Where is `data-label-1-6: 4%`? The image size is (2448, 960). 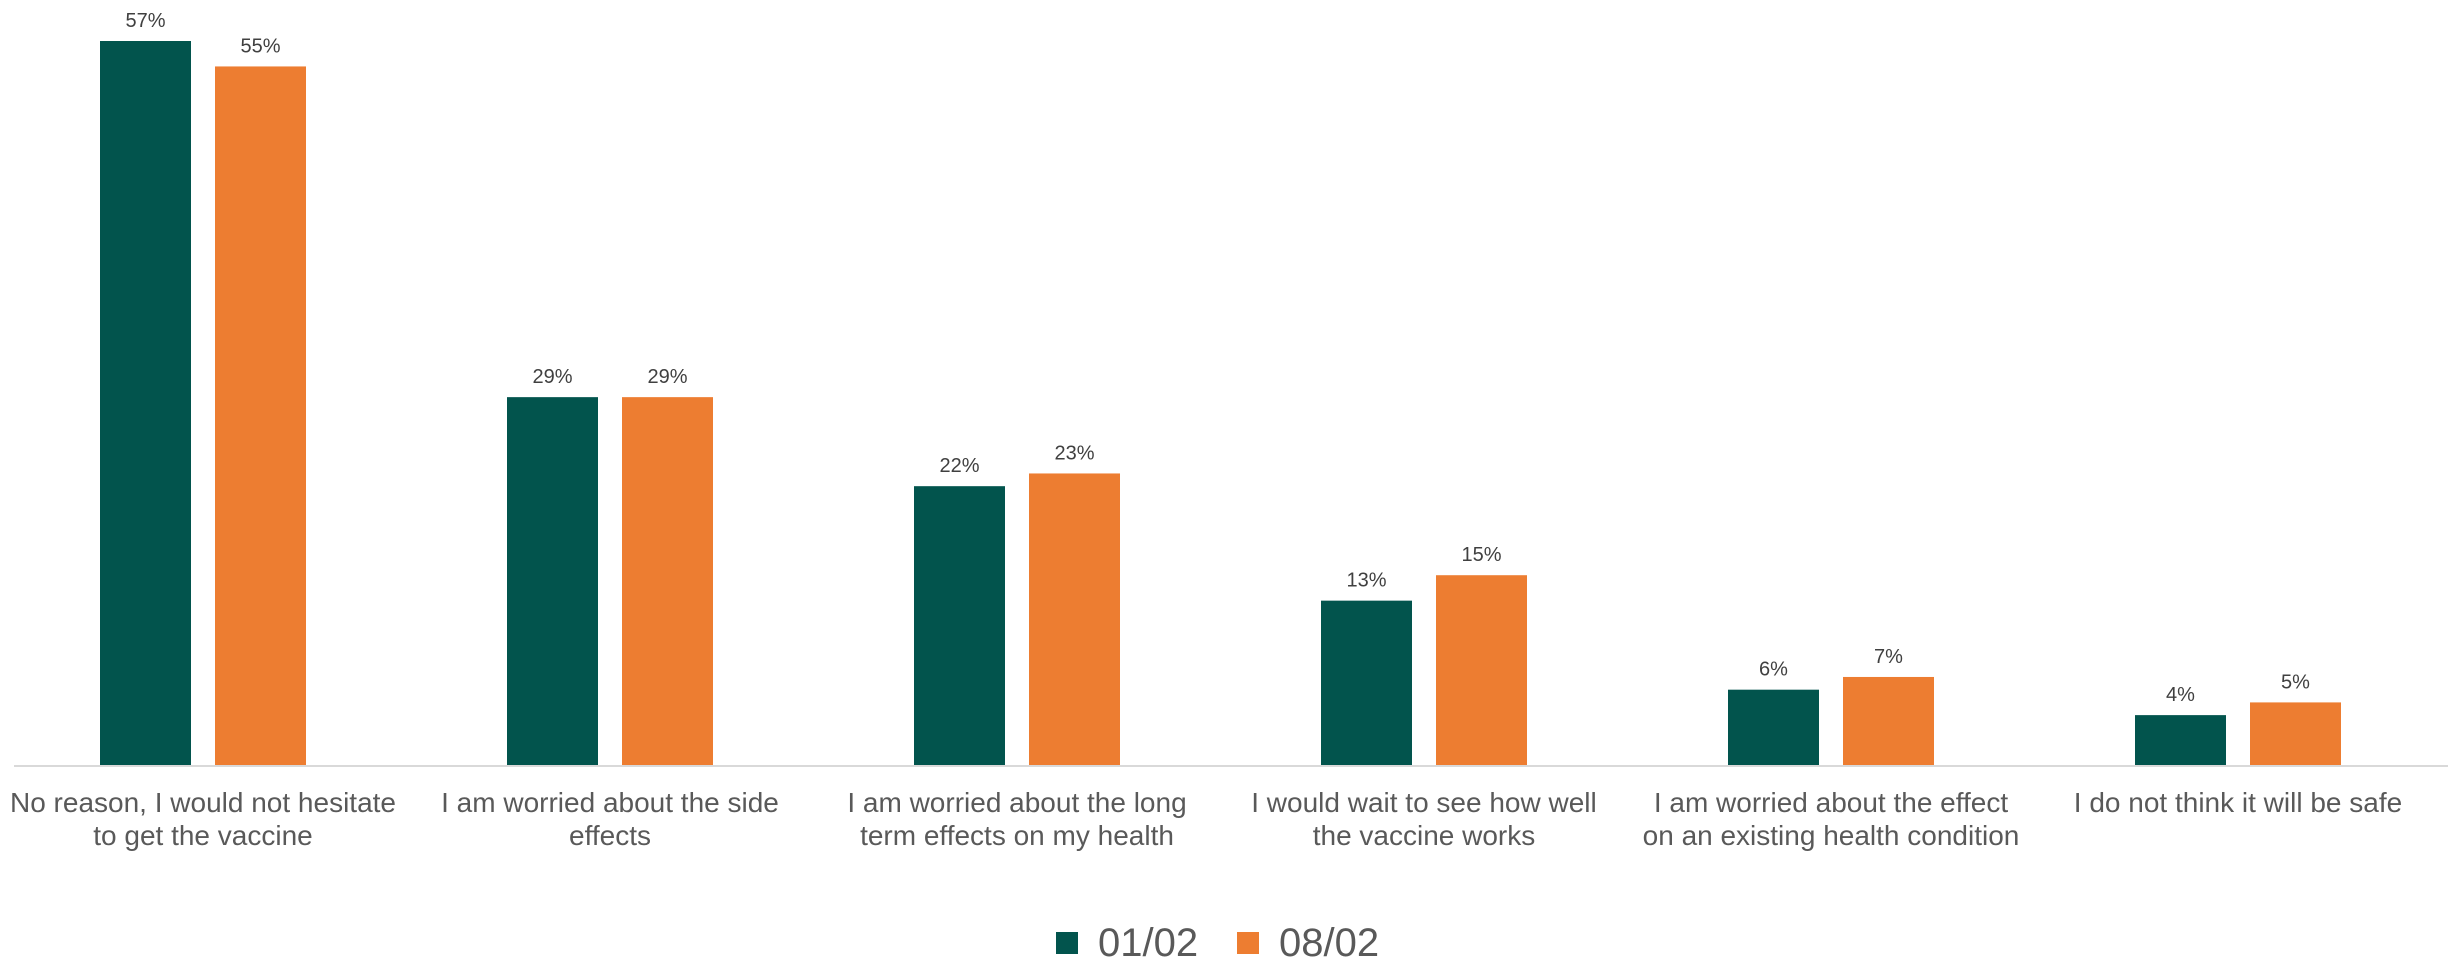
data-label-1-6: 4% is located at coordinates (2180, 695).